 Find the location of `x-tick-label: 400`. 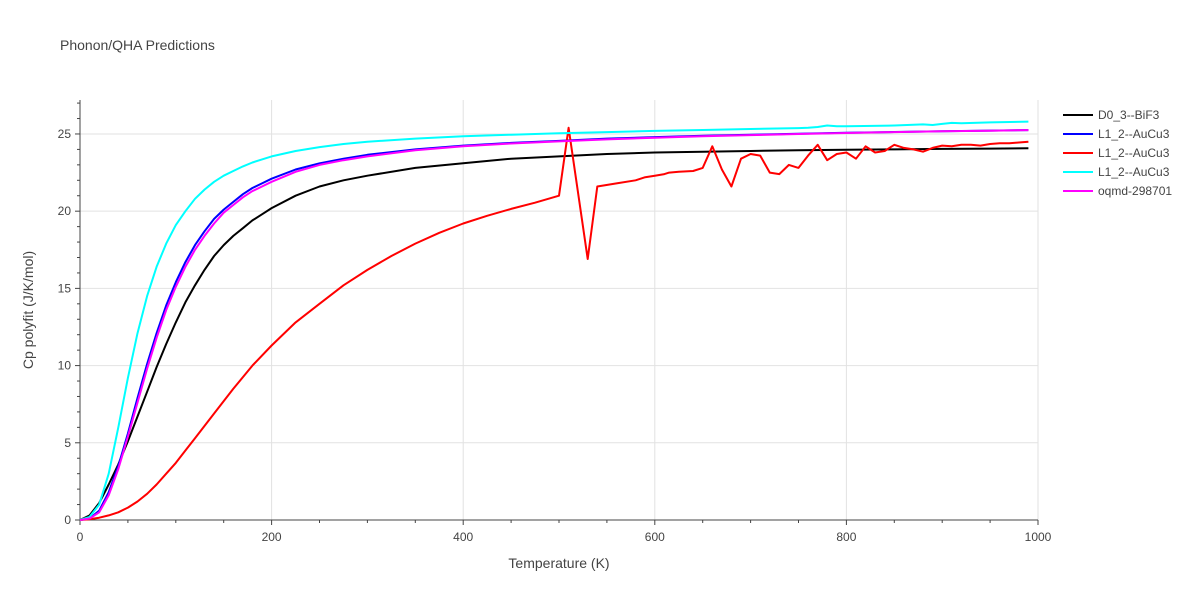

x-tick-label: 400 is located at coordinates (463, 537).